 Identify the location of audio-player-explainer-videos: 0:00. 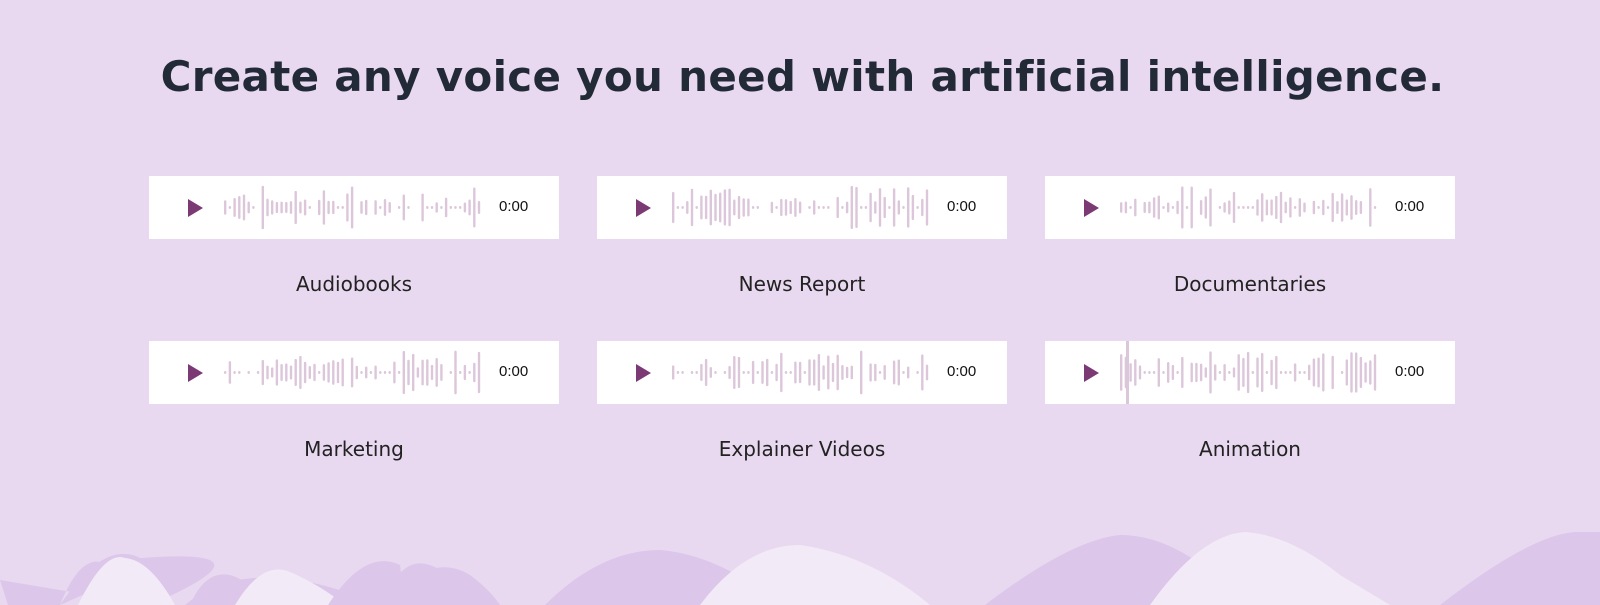
(802, 372).